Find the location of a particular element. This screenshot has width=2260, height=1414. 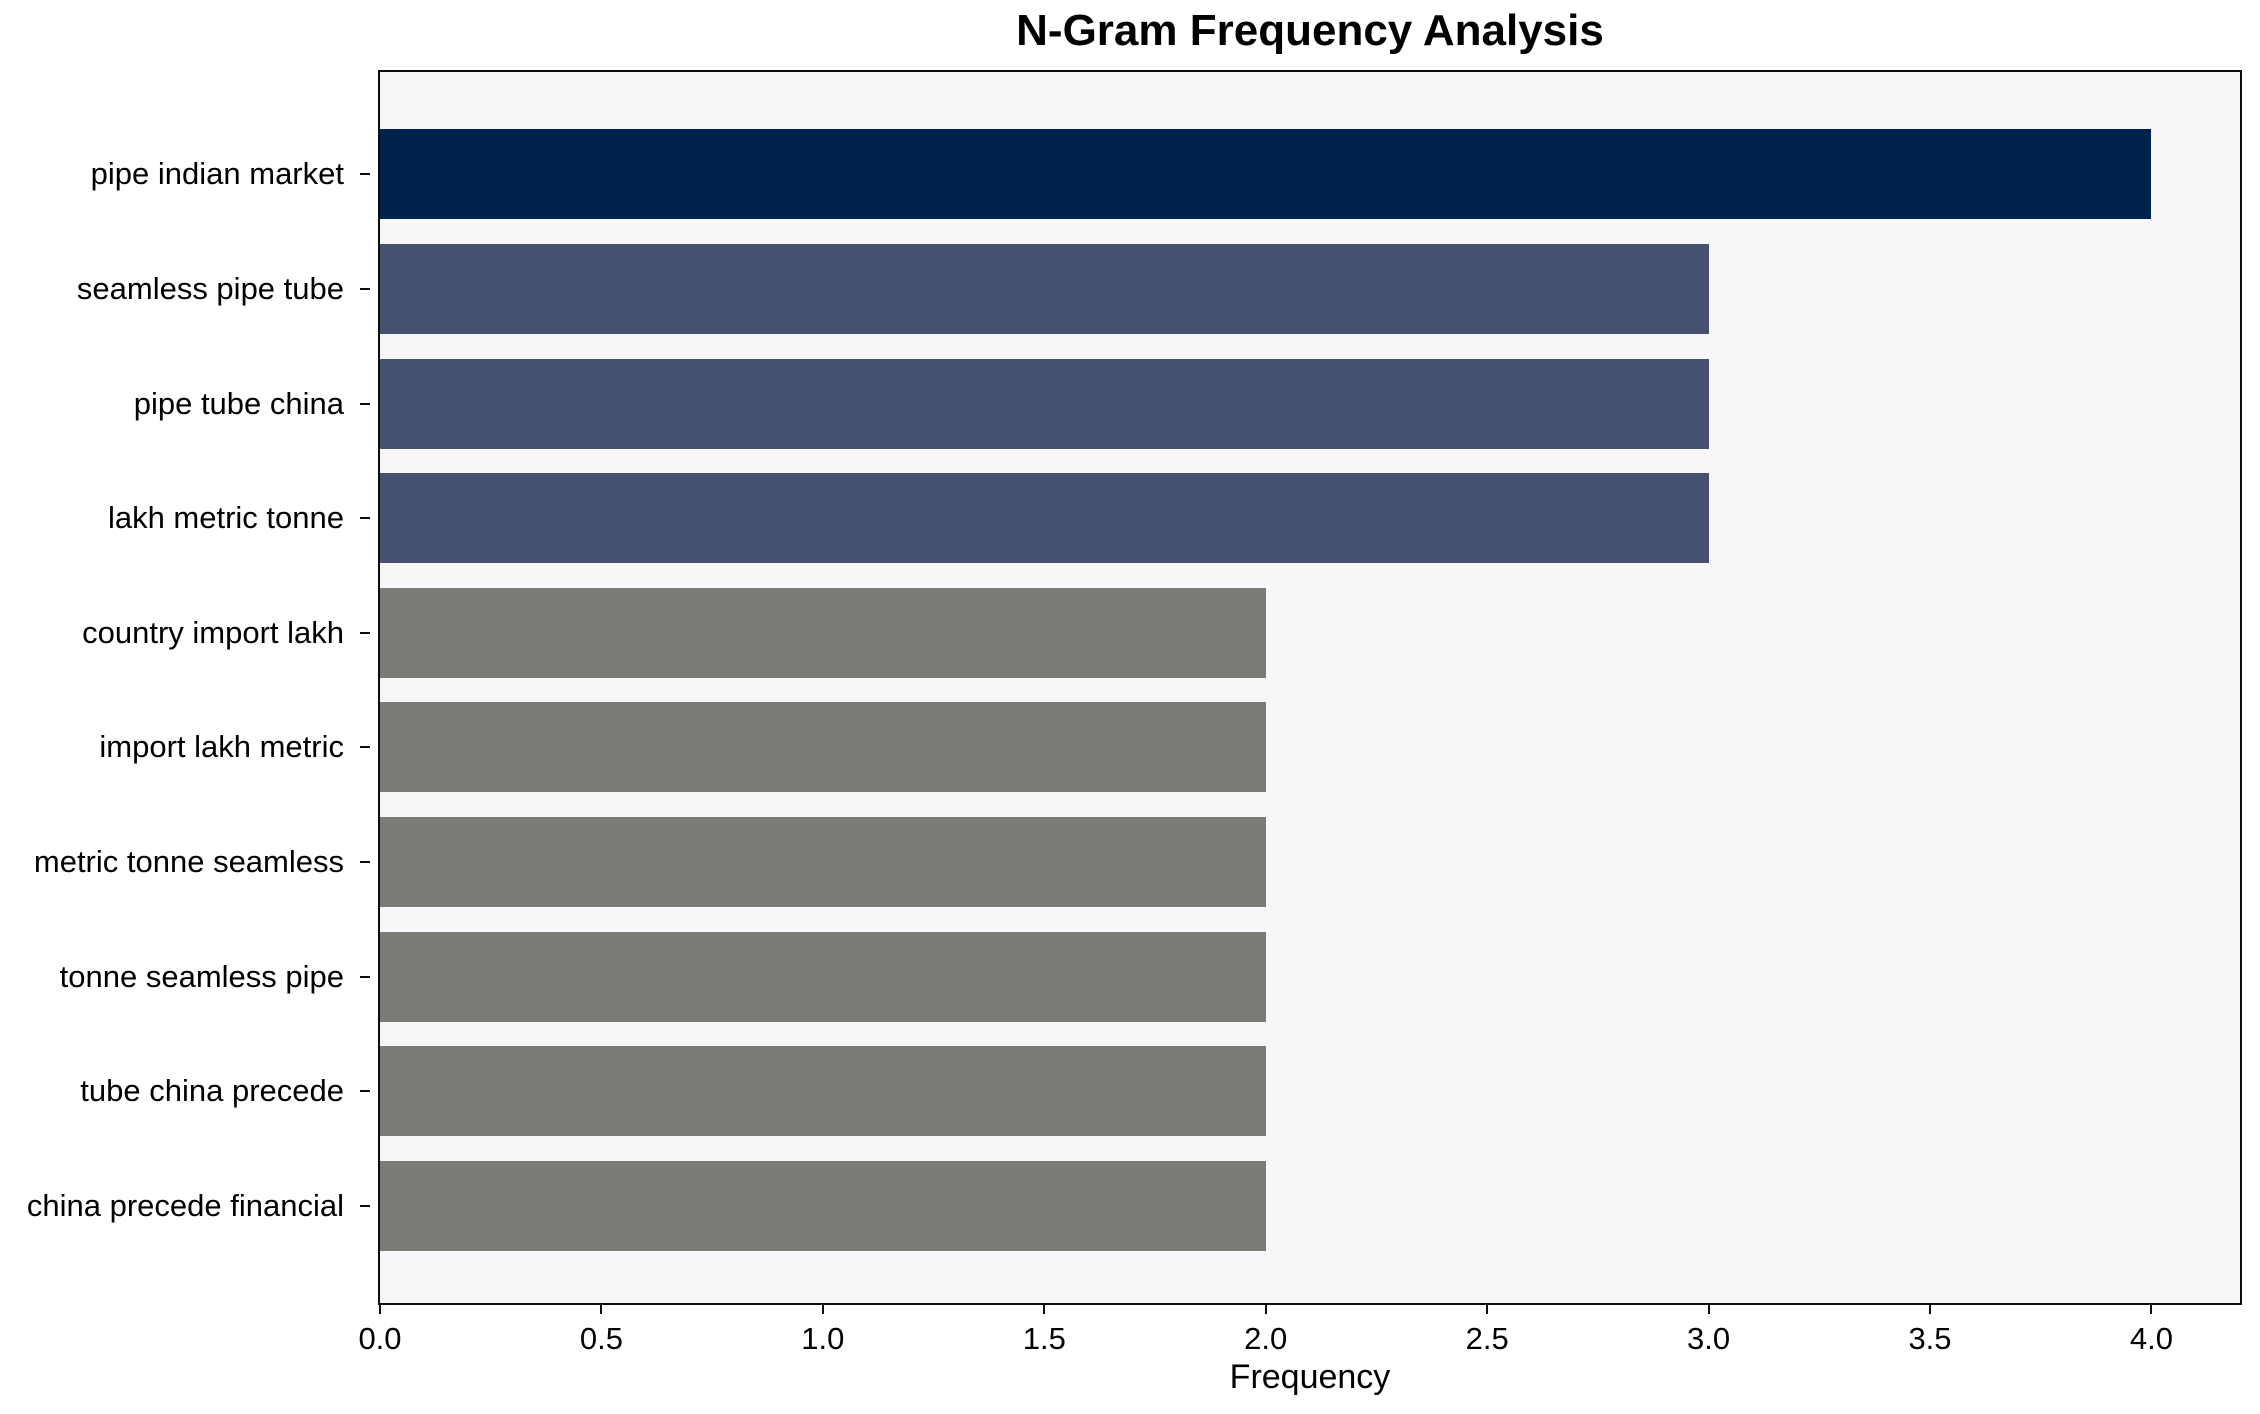

x-tick-label: 0.5 is located at coordinates (601, 1338).